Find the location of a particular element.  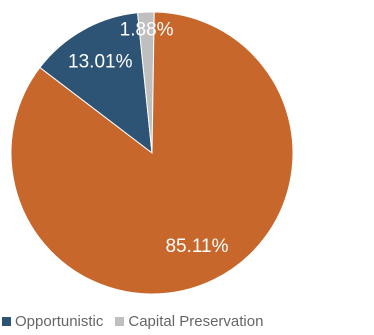

legend-item-opportunistic: Opportunistic is located at coordinates (52, 321).